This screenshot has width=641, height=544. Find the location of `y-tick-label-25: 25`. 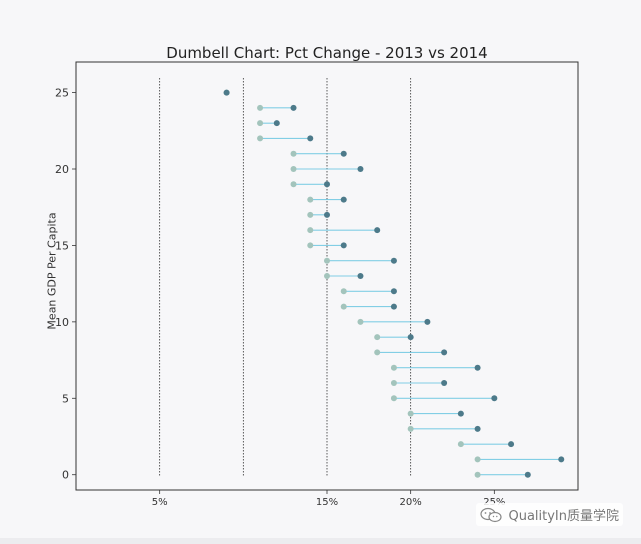

y-tick-label-25: 25 is located at coordinates (62, 93).